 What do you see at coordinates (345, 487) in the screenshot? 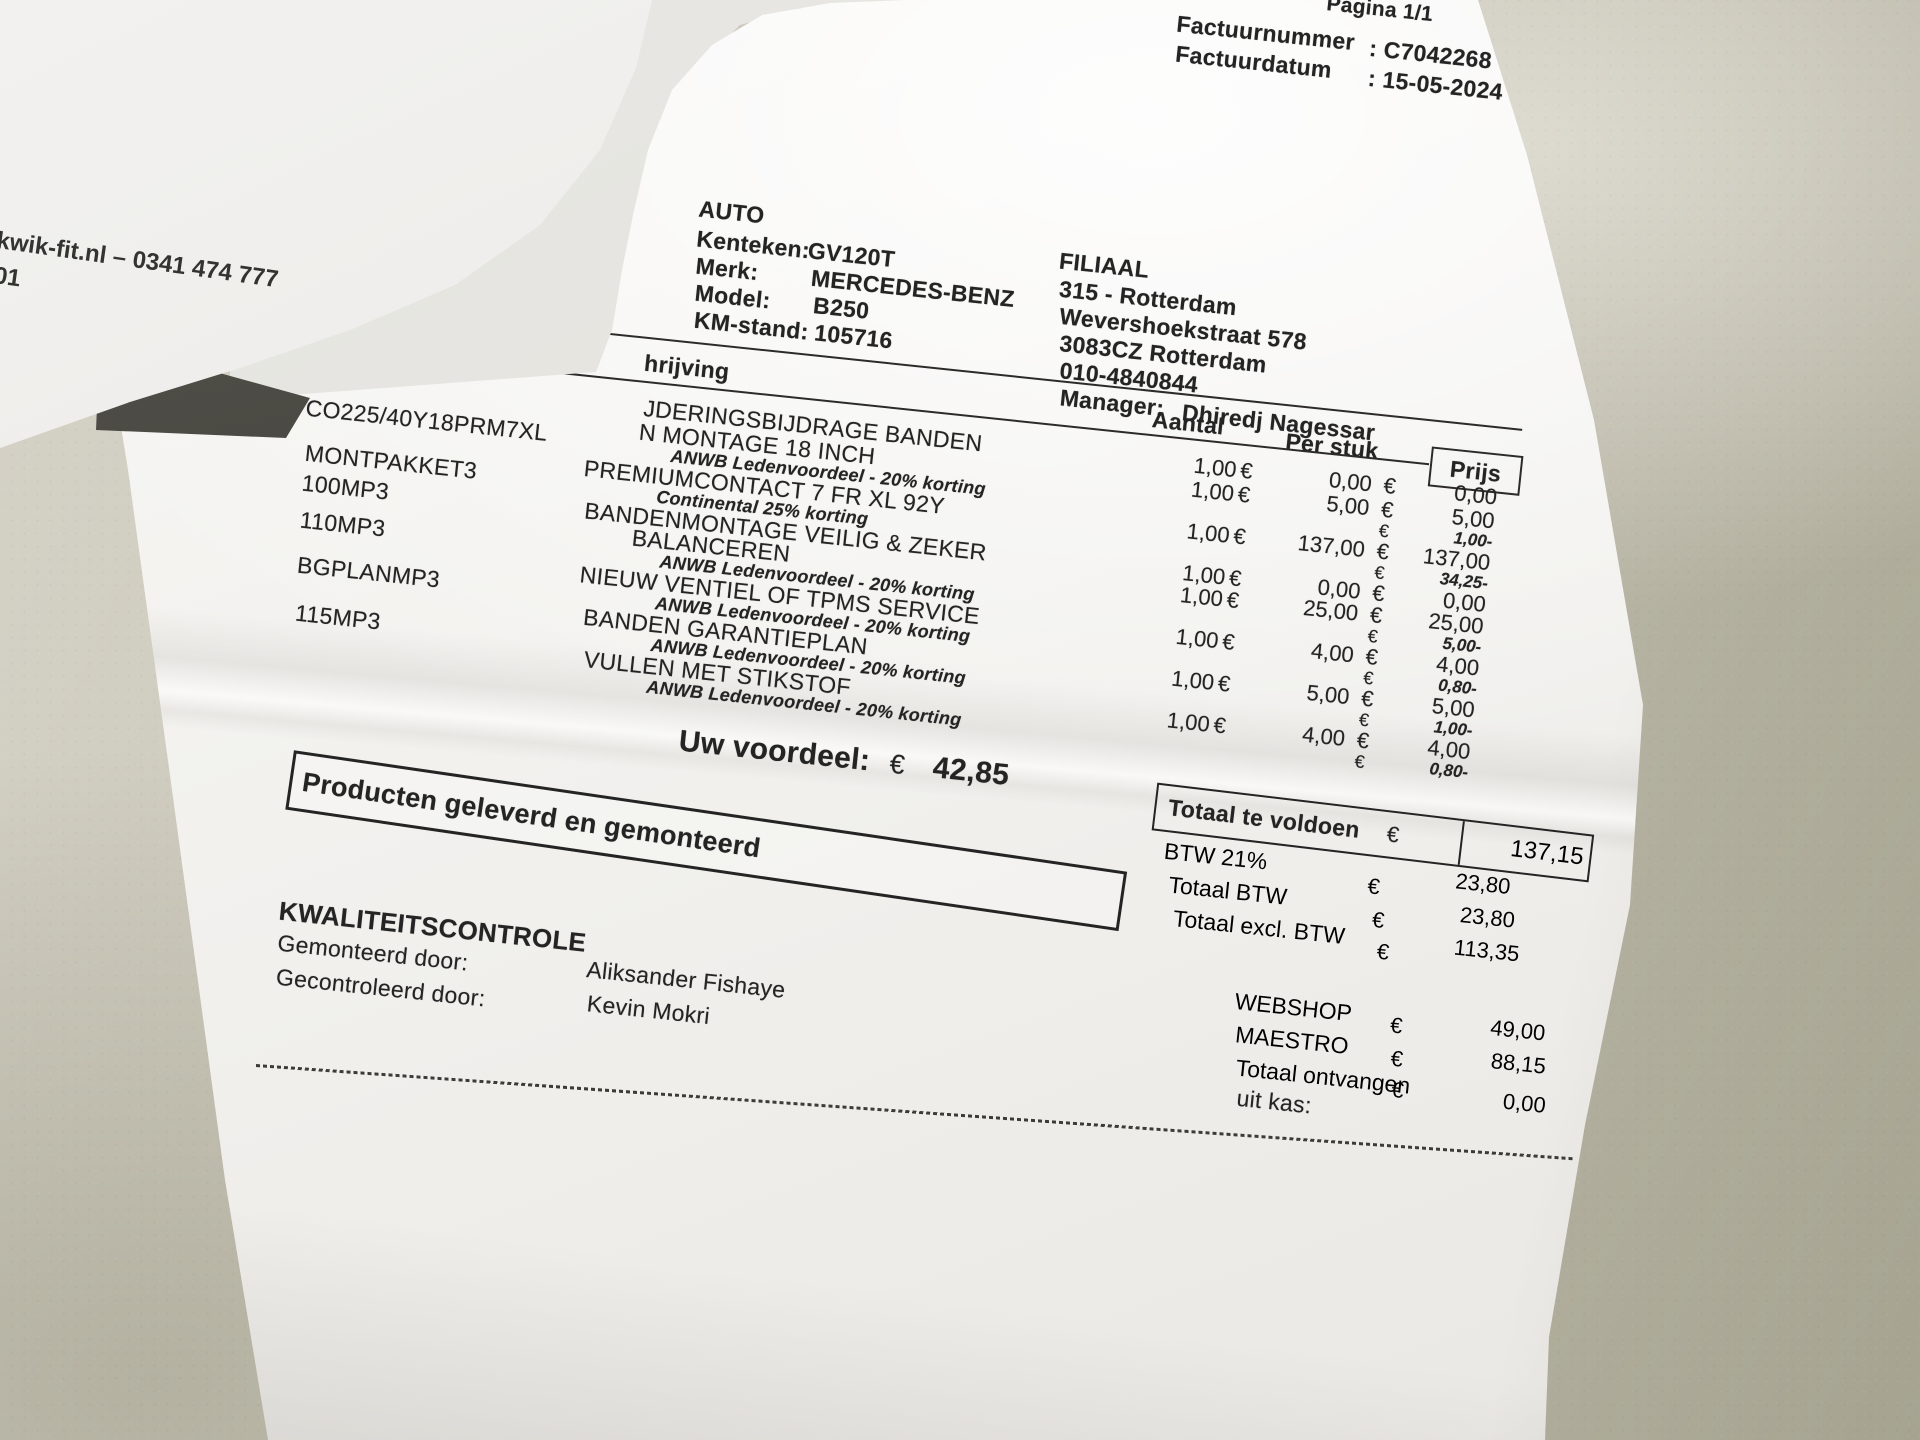
I see `article-code: 100MP3` at bounding box center [345, 487].